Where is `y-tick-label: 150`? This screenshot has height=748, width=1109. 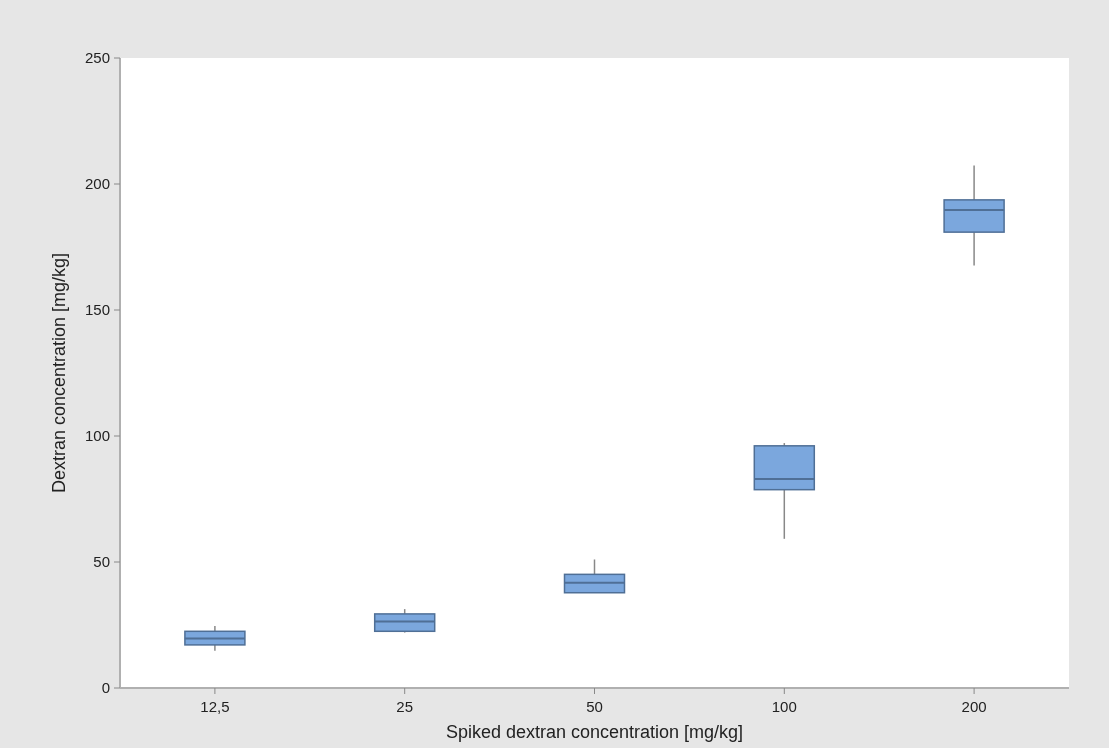 y-tick-label: 150 is located at coordinates (97, 310).